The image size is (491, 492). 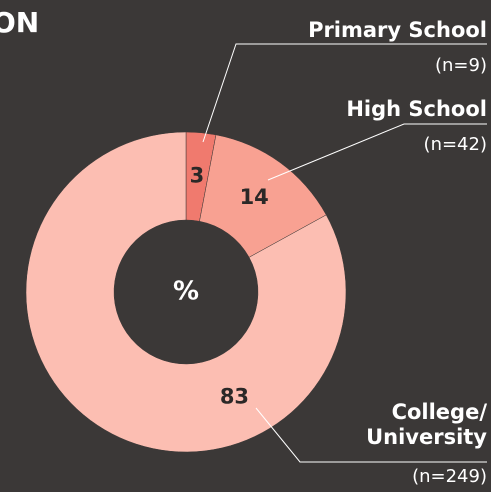 I want to click on category-label: Primary School, so click(x=397, y=30).